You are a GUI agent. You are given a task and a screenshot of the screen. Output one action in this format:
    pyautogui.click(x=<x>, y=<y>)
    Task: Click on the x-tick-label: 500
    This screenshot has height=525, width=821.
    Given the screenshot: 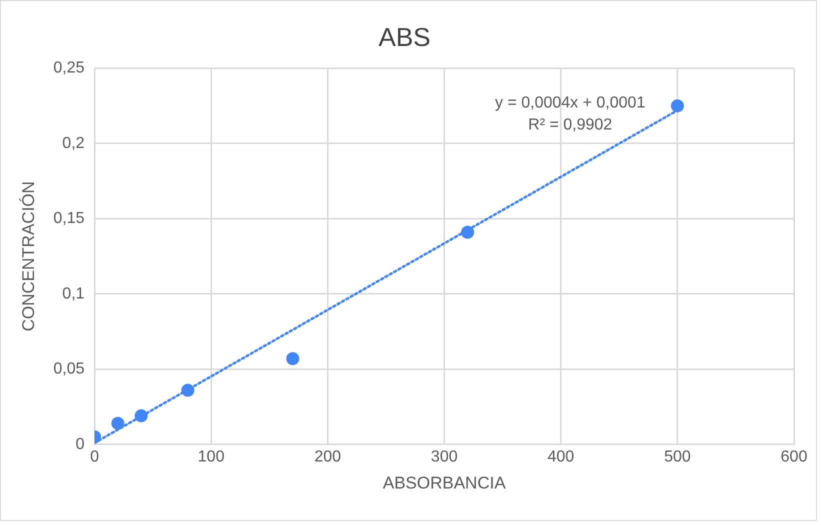 What is the action you would take?
    pyautogui.click(x=677, y=457)
    